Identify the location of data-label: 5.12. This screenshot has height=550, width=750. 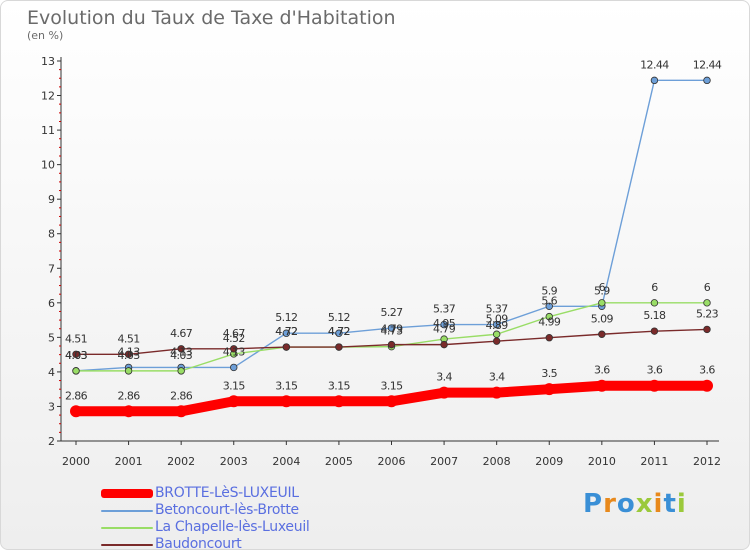
(286, 317).